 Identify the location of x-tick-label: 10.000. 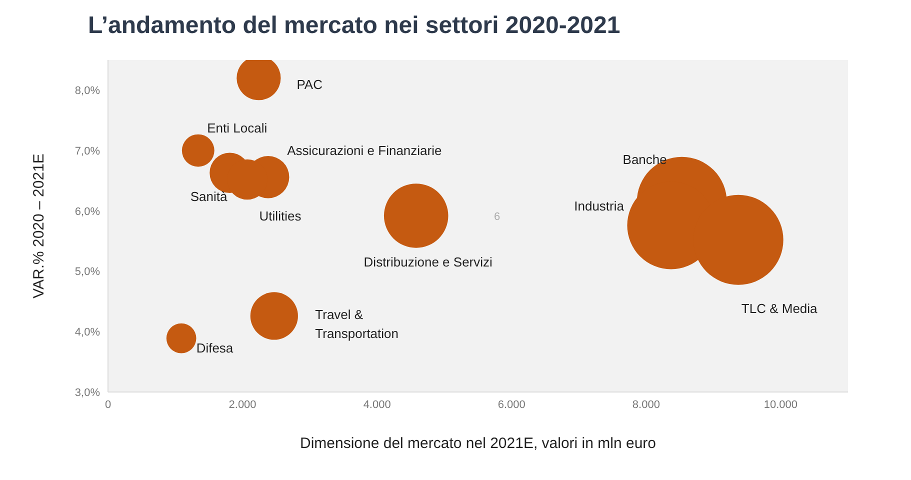
(781, 404).